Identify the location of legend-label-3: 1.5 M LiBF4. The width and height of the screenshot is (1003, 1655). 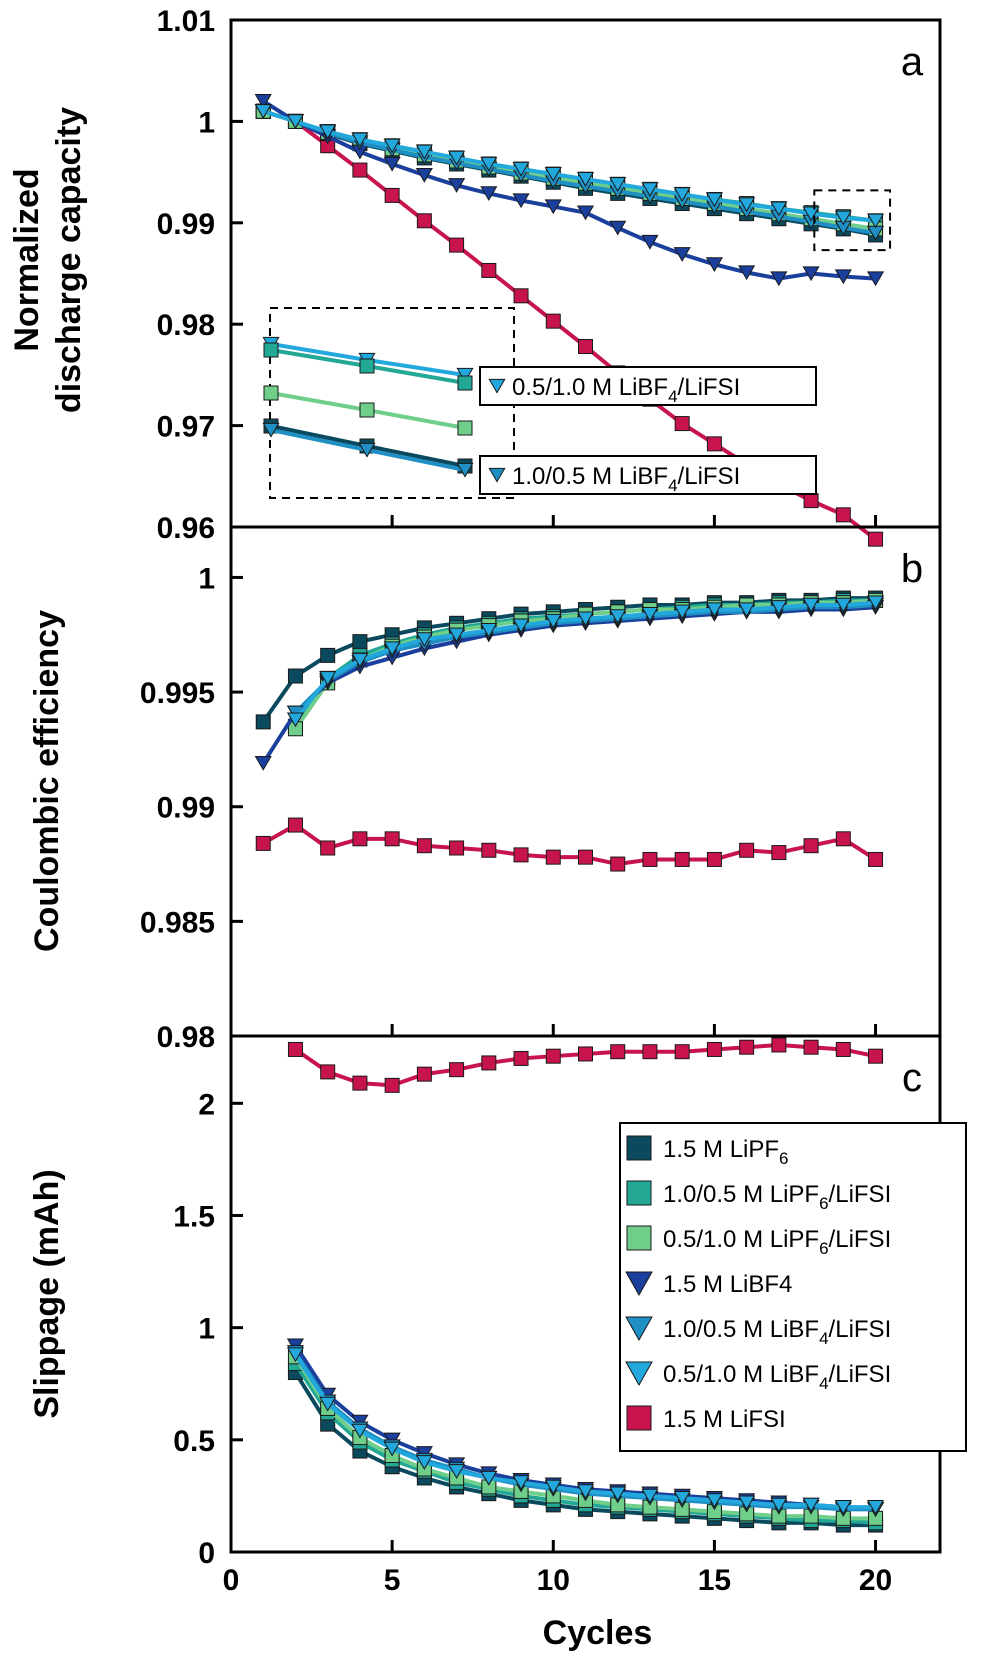
(727, 1284).